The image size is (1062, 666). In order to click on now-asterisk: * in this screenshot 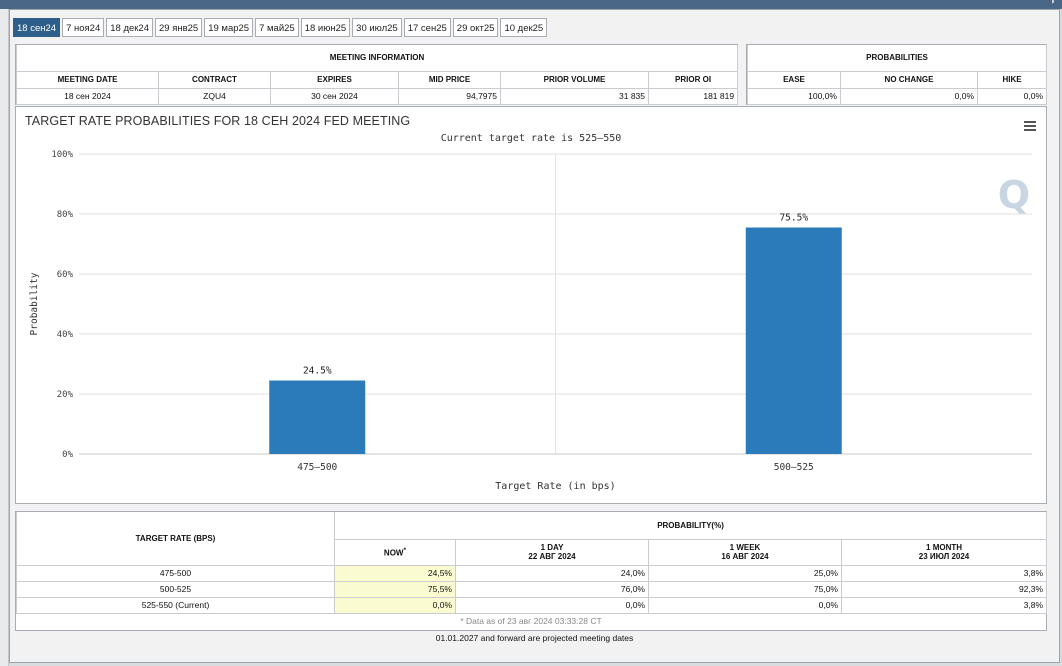, I will do `click(405, 550)`.